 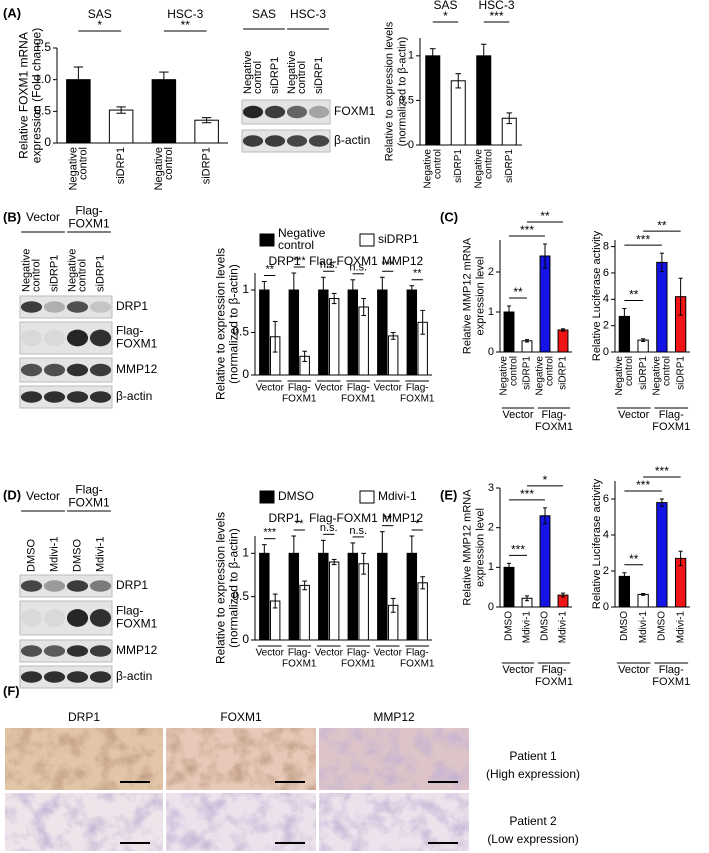 What do you see at coordinates (606, 246) in the screenshot?
I see `y-tick-label: 8` at bounding box center [606, 246].